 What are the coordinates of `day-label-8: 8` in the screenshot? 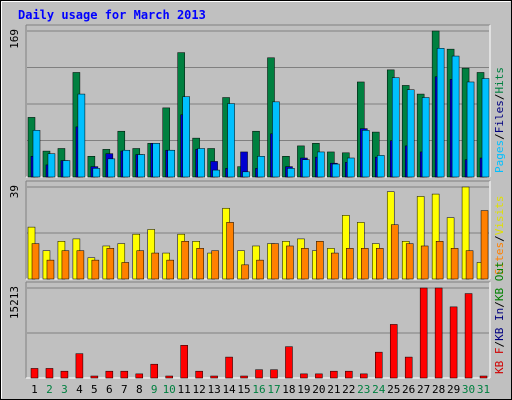 It's located at (139, 389).